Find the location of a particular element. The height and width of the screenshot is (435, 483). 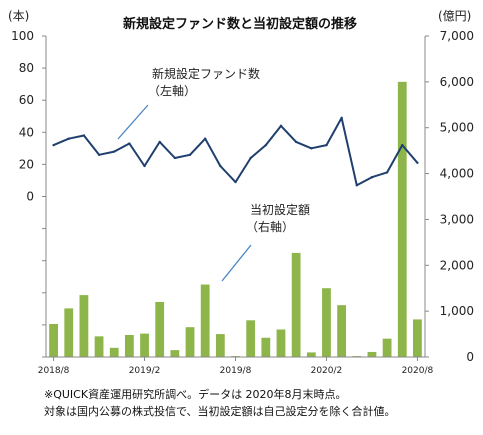

left-axis-tick-label: 20 is located at coordinates (26, 164).